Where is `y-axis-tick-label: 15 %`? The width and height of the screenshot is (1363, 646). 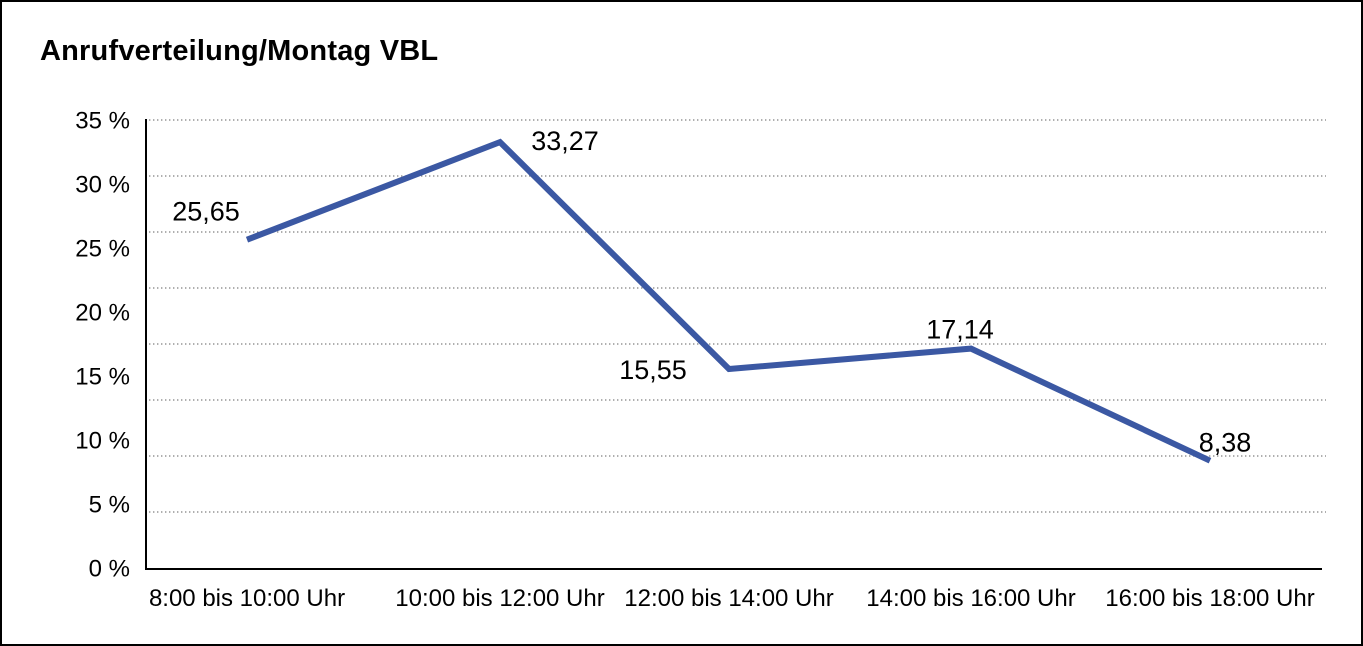 y-axis-tick-label: 15 % is located at coordinates (102, 377).